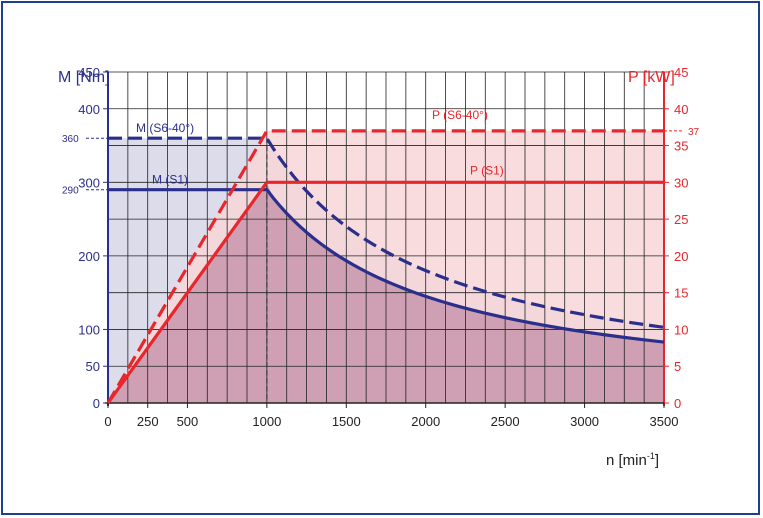  What do you see at coordinates (681, 329) in the screenshot?
I see `y-right-tick-label: 10` at bounding box center [681, 329].